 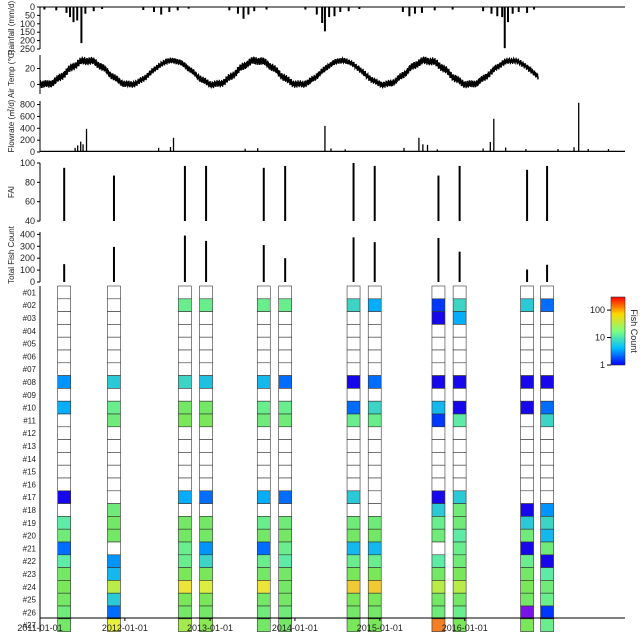 I want to click on species-row-label: #10, so click(x=30, y=408).